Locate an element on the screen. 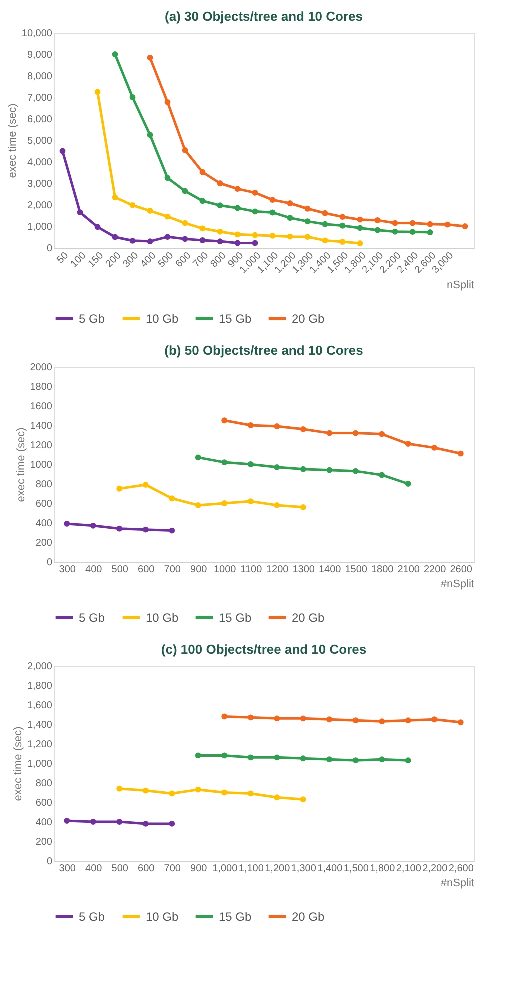 This screenshot has height=998, width=512. y-tick-label: 1600 is located at coordinates (41, 407).